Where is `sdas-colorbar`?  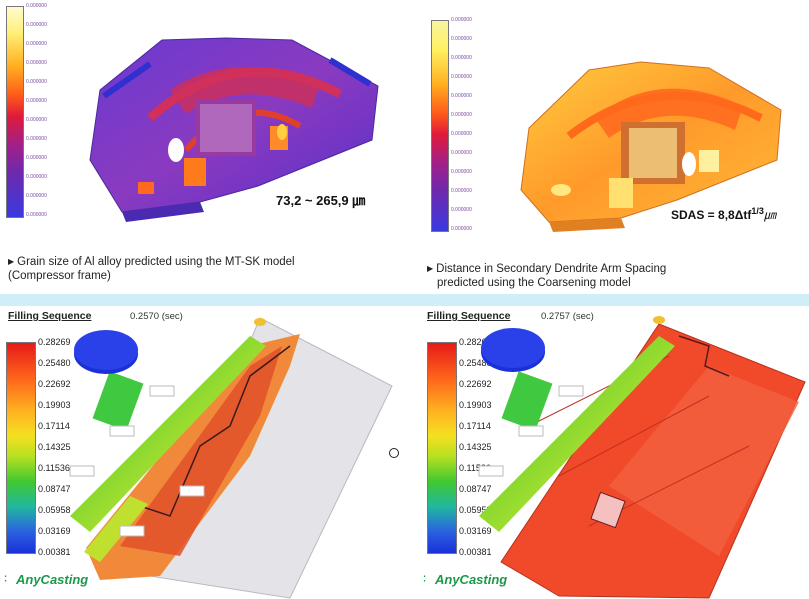 sdas-colorbar is located at coordinates (440, 126).